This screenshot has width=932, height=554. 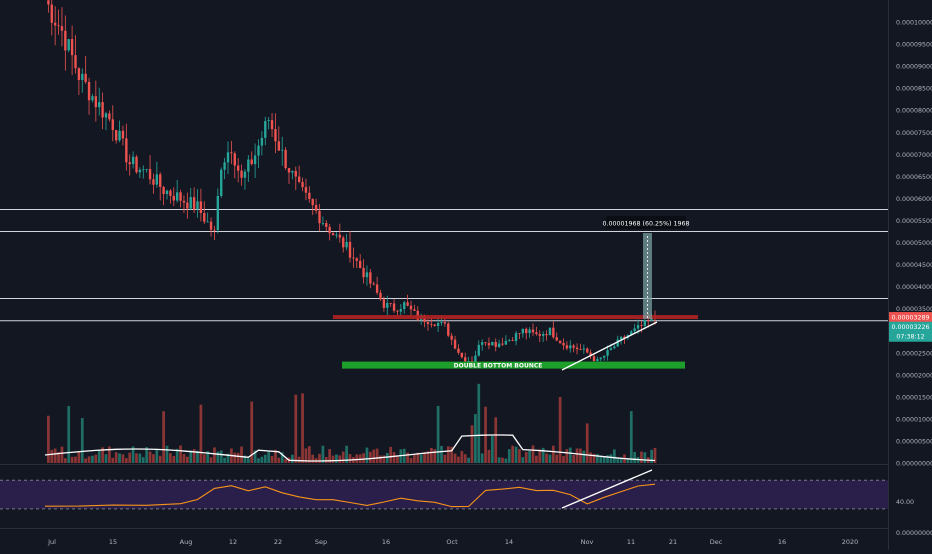 What do you see at coordinates (607, 489) in the screenshot?
I see `rsi-trendline` at bounding box center [607, 489].